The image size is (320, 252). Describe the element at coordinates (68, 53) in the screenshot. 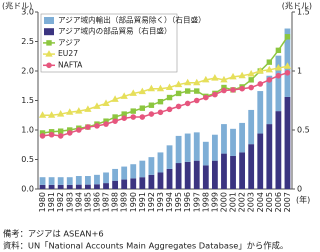

I see `legend-label: EU27` at that location.